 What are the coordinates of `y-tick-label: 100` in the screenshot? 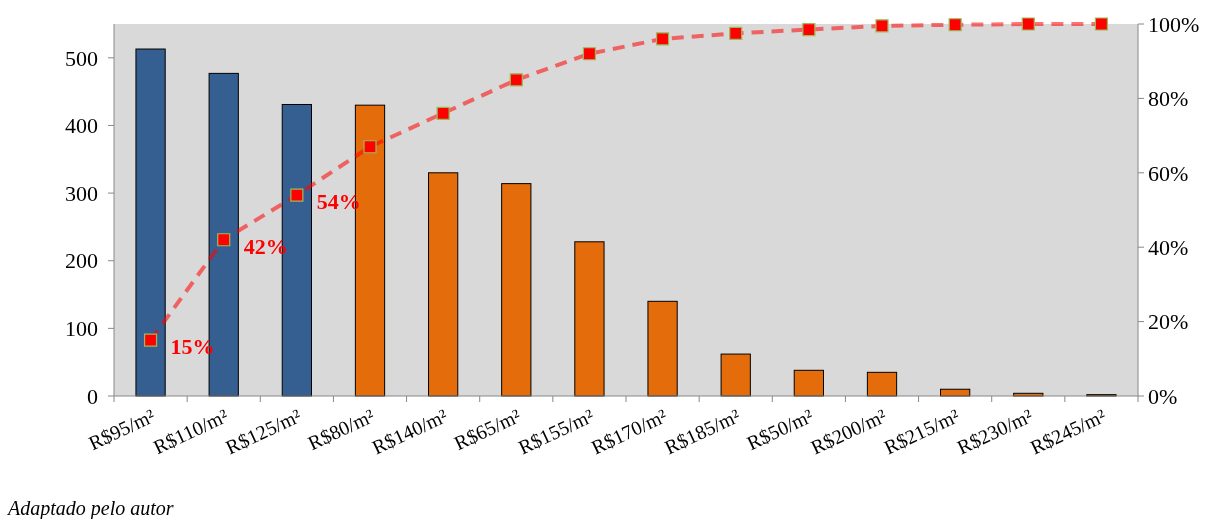 It's located at (81, 329).